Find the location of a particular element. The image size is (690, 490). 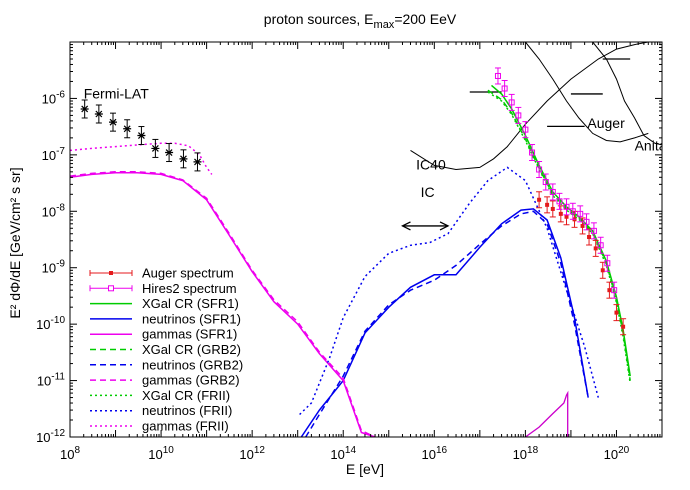

y-tick-label: 10⁻⁸ is located at coordinates (54, 210).